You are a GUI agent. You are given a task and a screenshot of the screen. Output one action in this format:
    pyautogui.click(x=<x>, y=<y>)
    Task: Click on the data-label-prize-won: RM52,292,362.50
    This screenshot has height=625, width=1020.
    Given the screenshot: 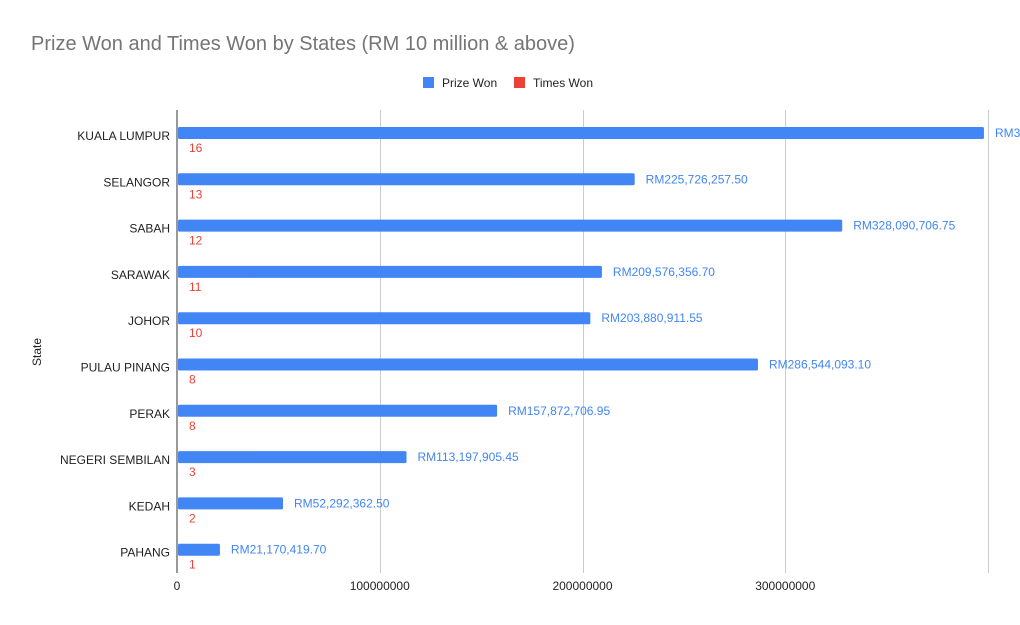 What is the action you would take?
    pyautogui.click(x=342, y=503)
    